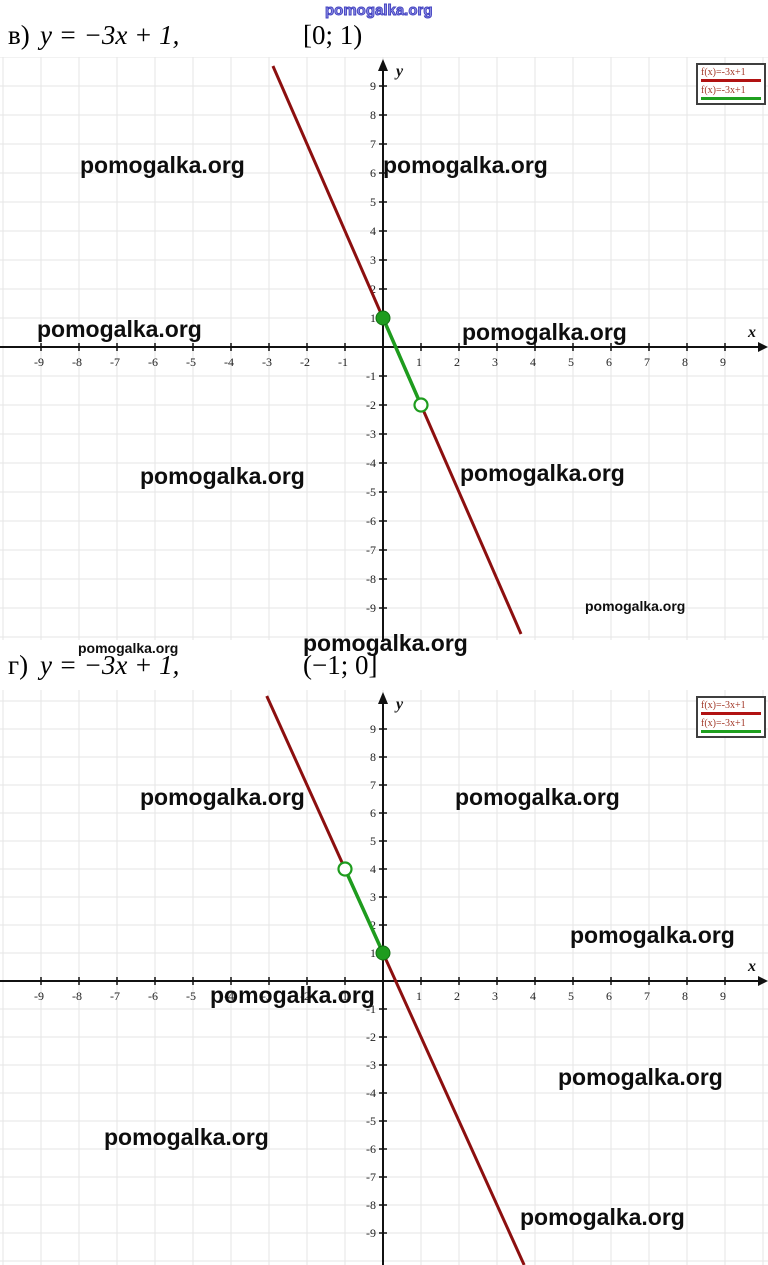 The height and width of the screenshot is (1265, 768). Describe the element at coordinates (18, 665) in the screenshot. I see `problem-label: г)` at that location.